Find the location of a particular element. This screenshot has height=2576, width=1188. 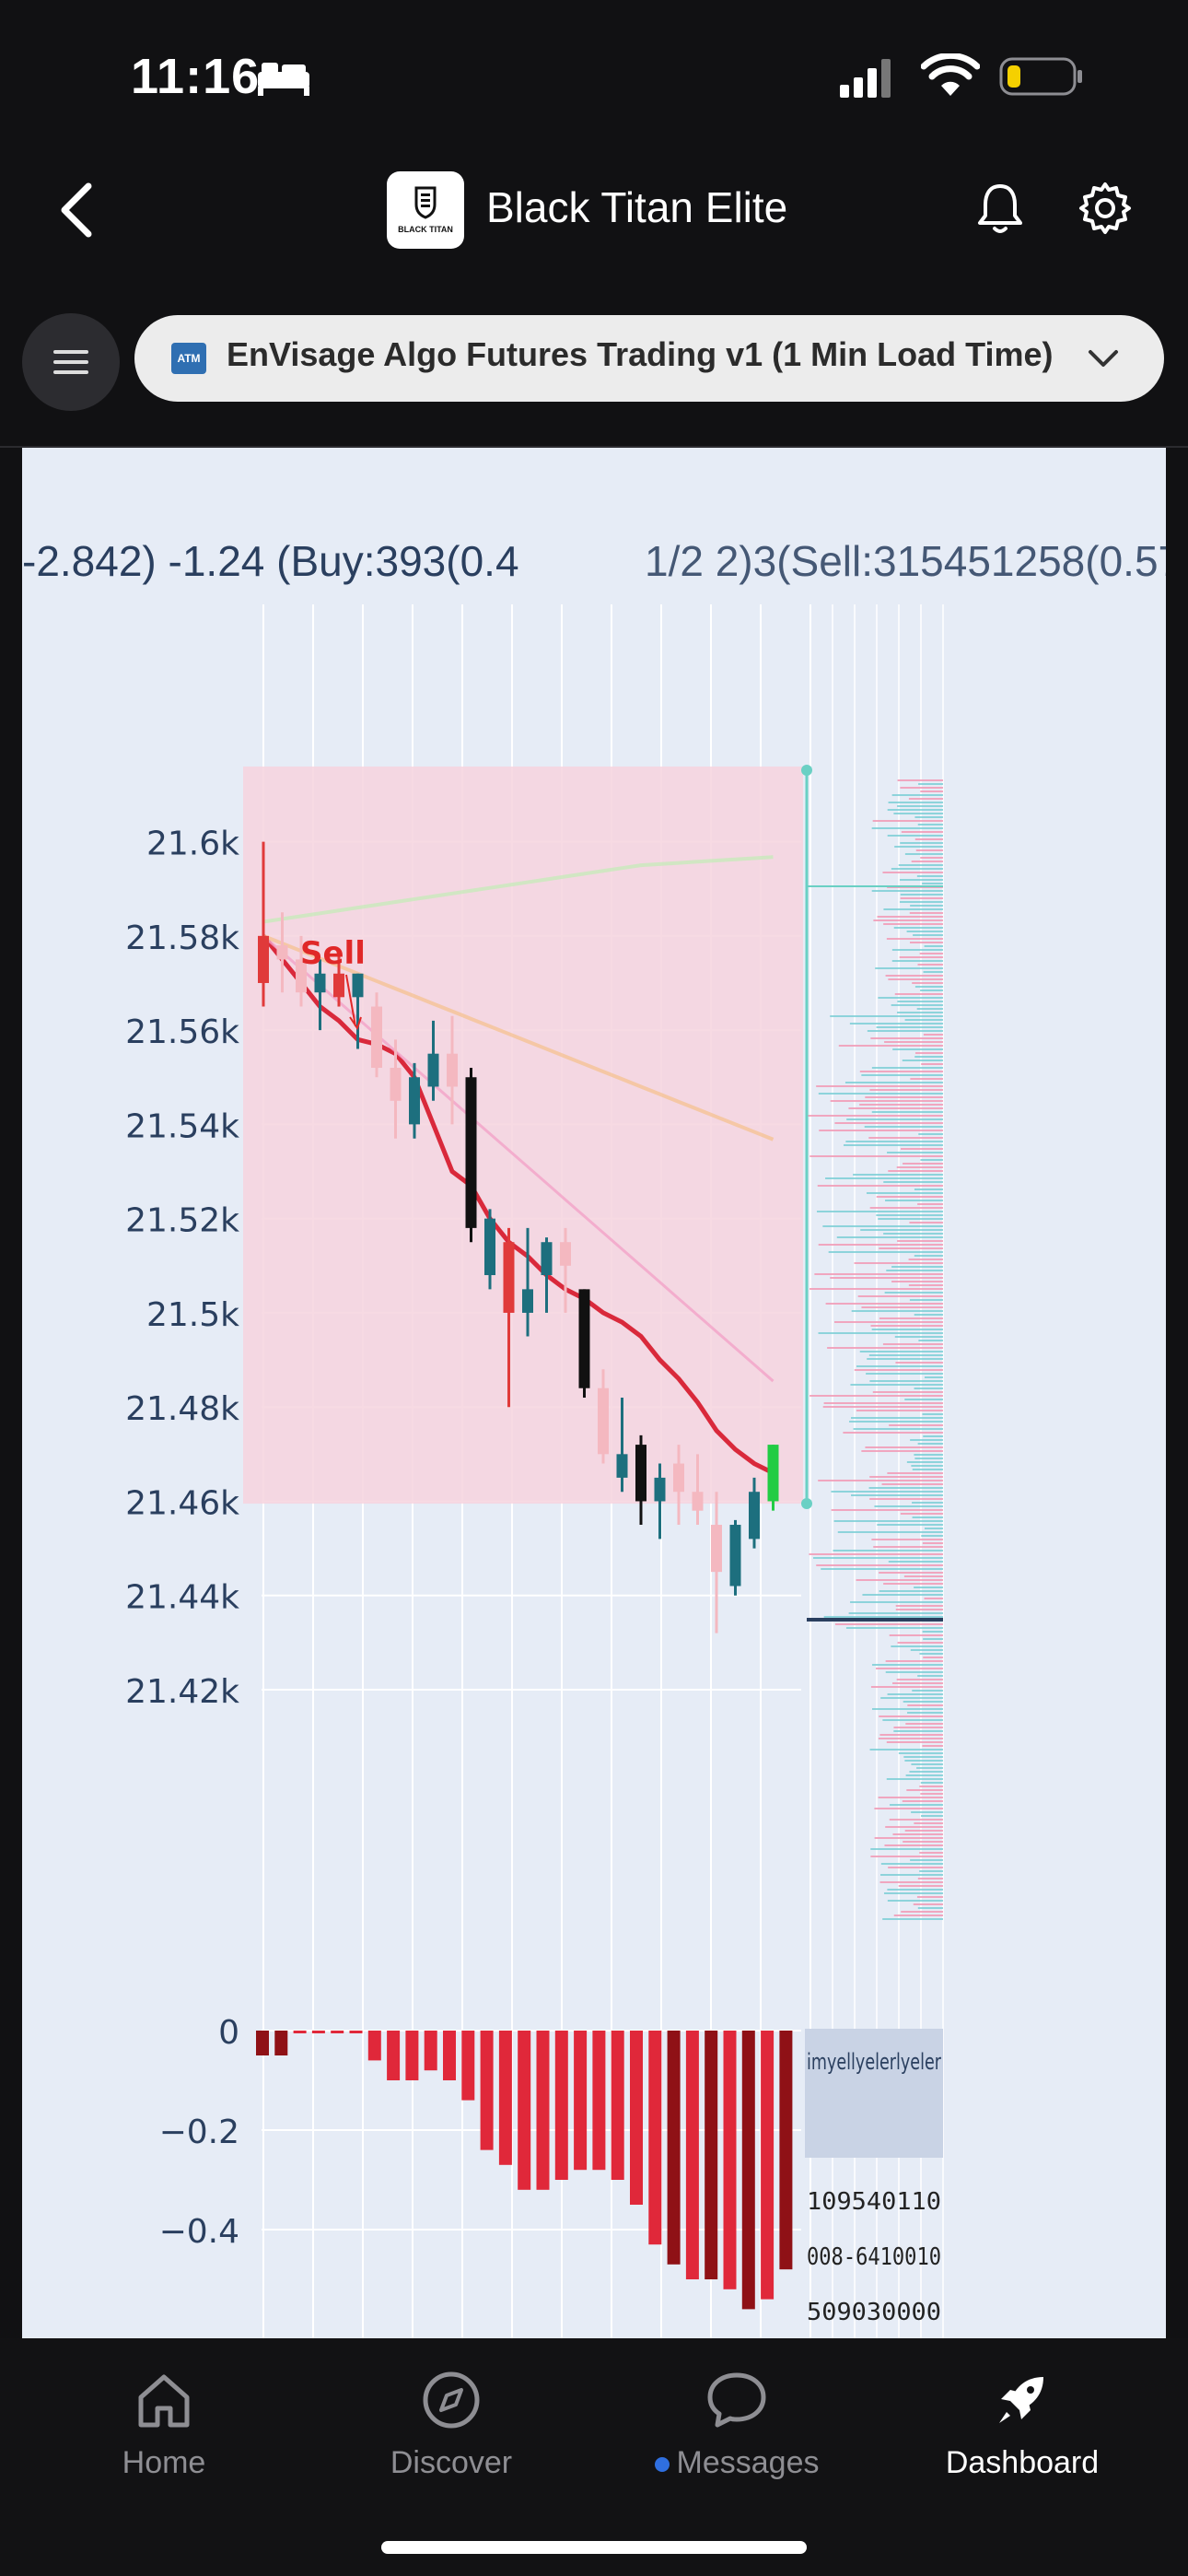

hamburger-icon is located at coordinates (70, 362).